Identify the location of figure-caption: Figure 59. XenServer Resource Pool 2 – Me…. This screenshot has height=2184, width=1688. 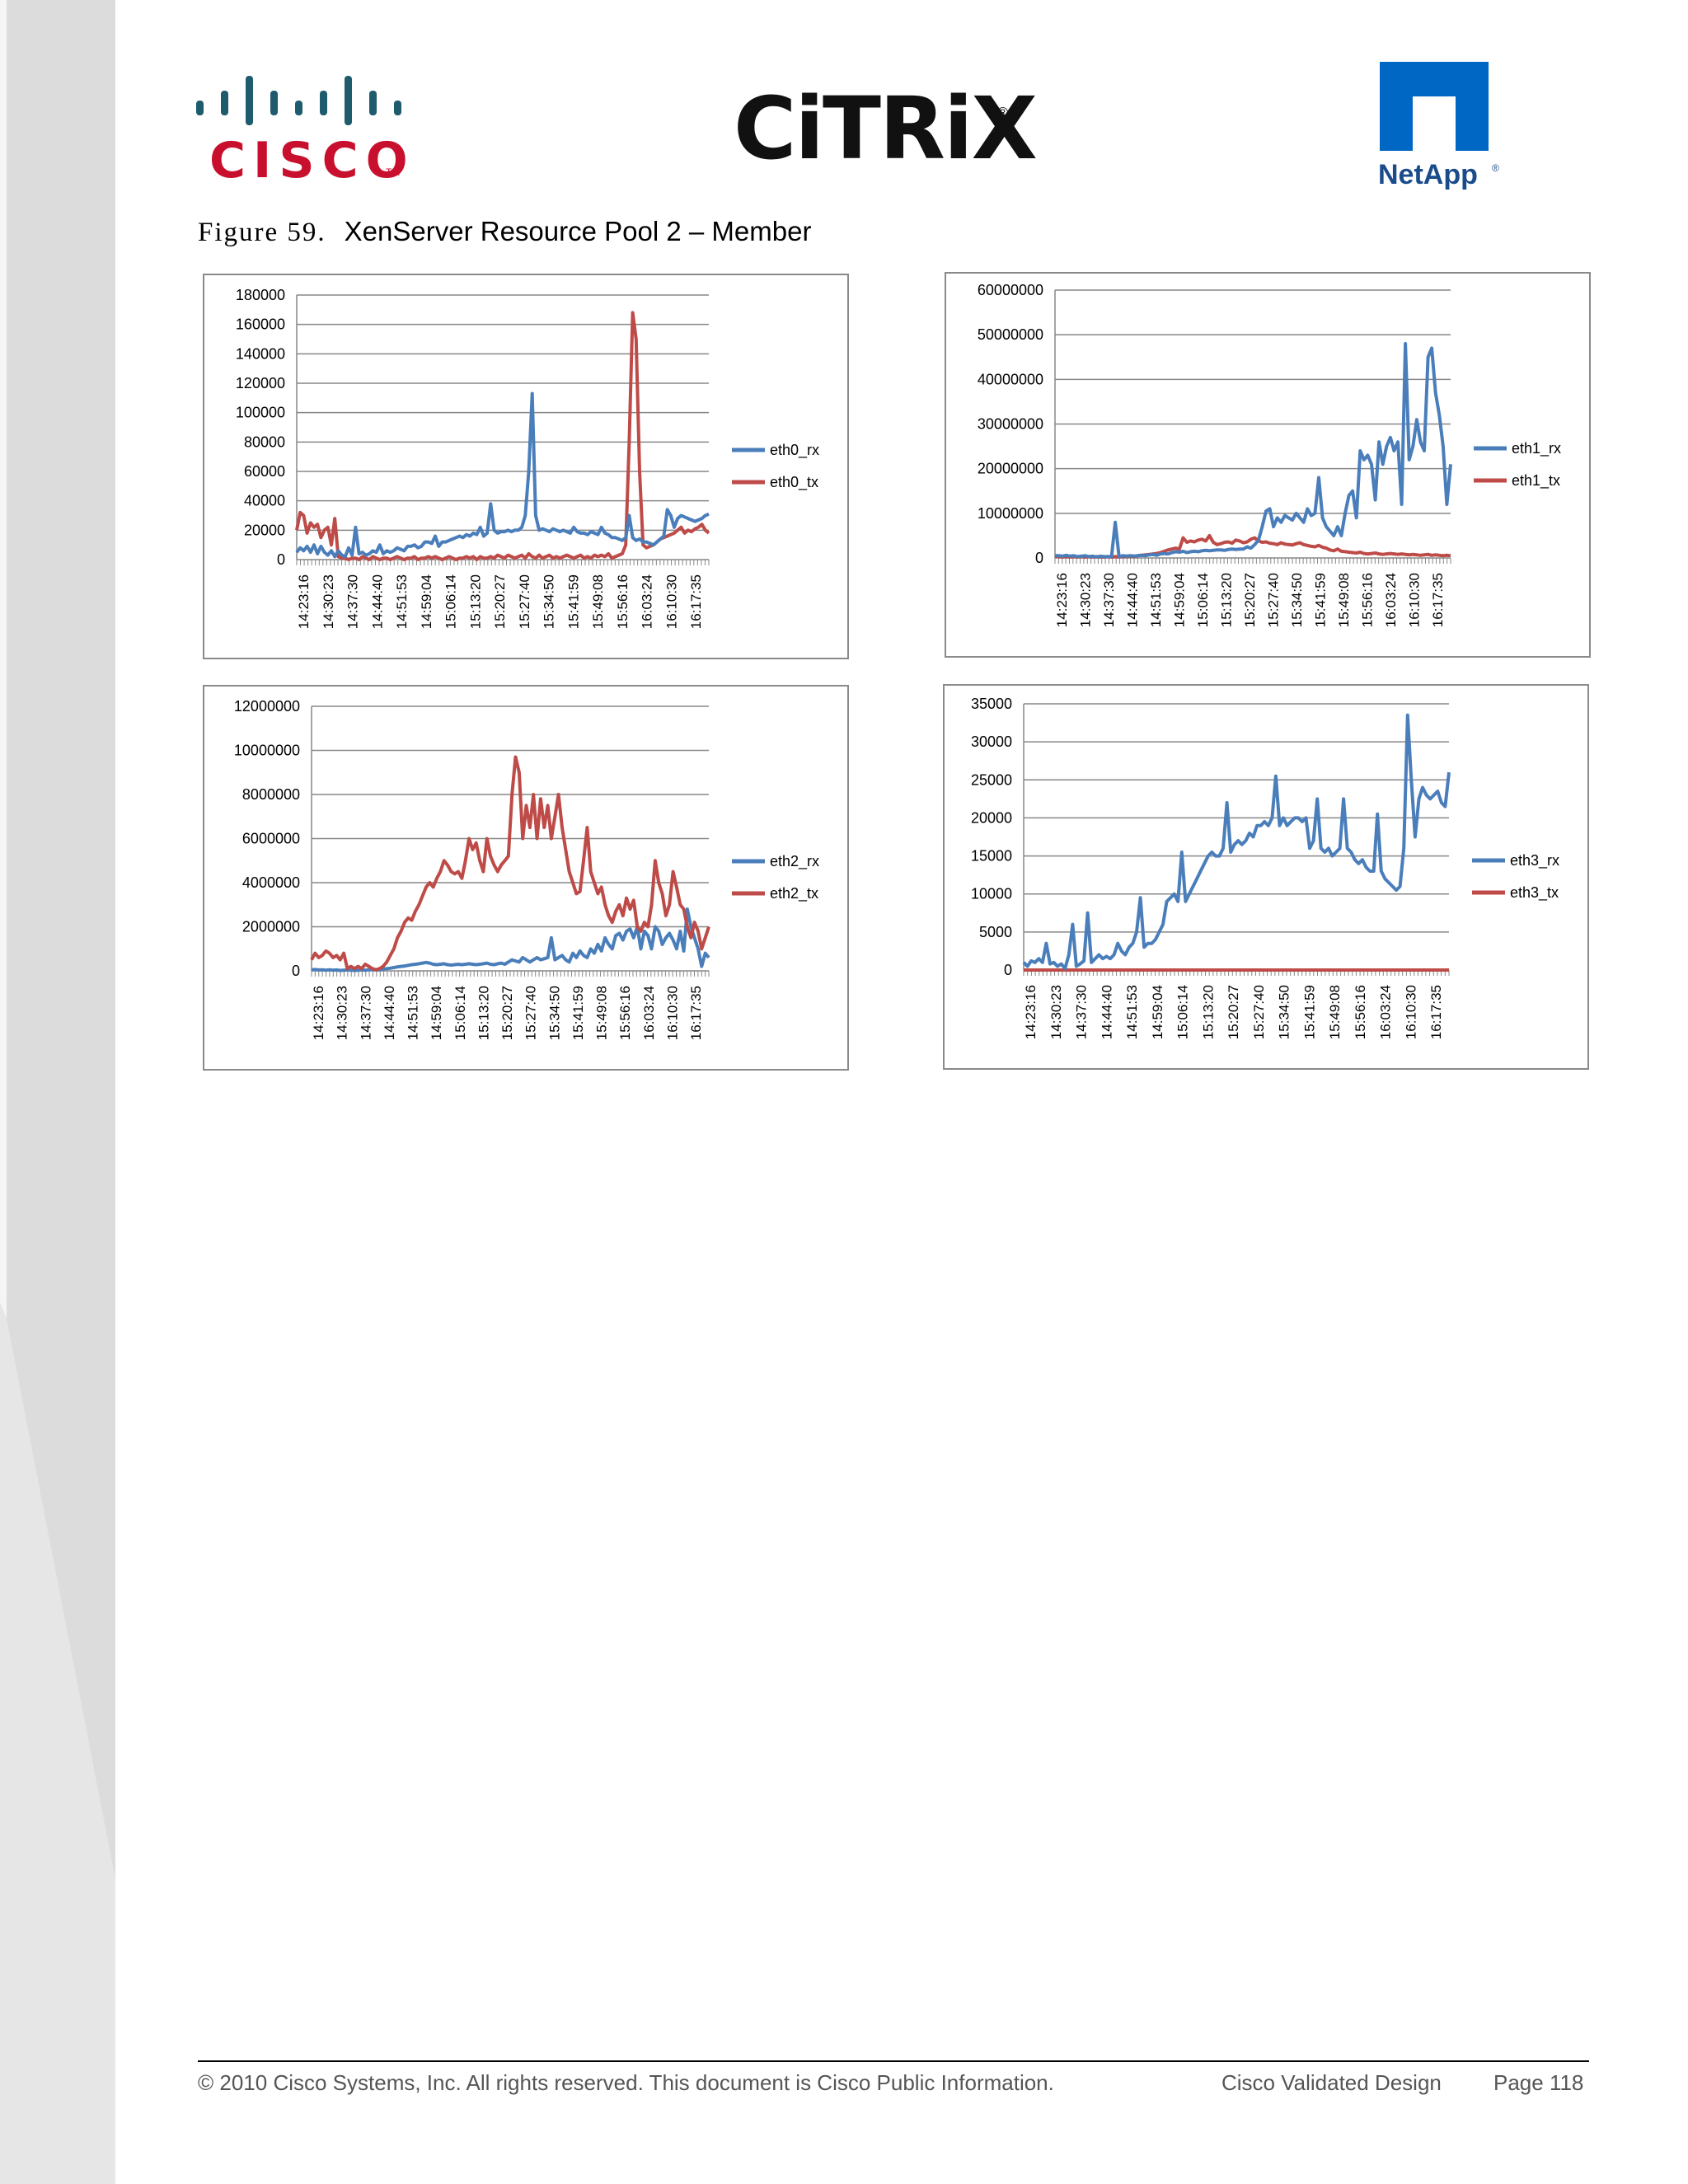
(505, 232).